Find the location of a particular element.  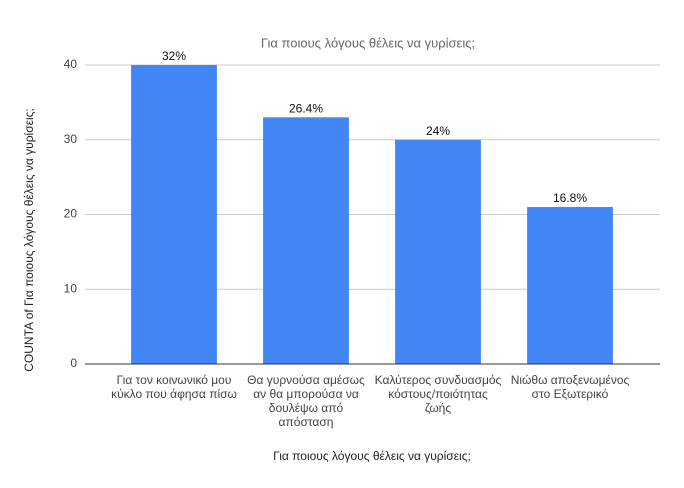

data-label: 26.4% is located at coordinates (306, 108).